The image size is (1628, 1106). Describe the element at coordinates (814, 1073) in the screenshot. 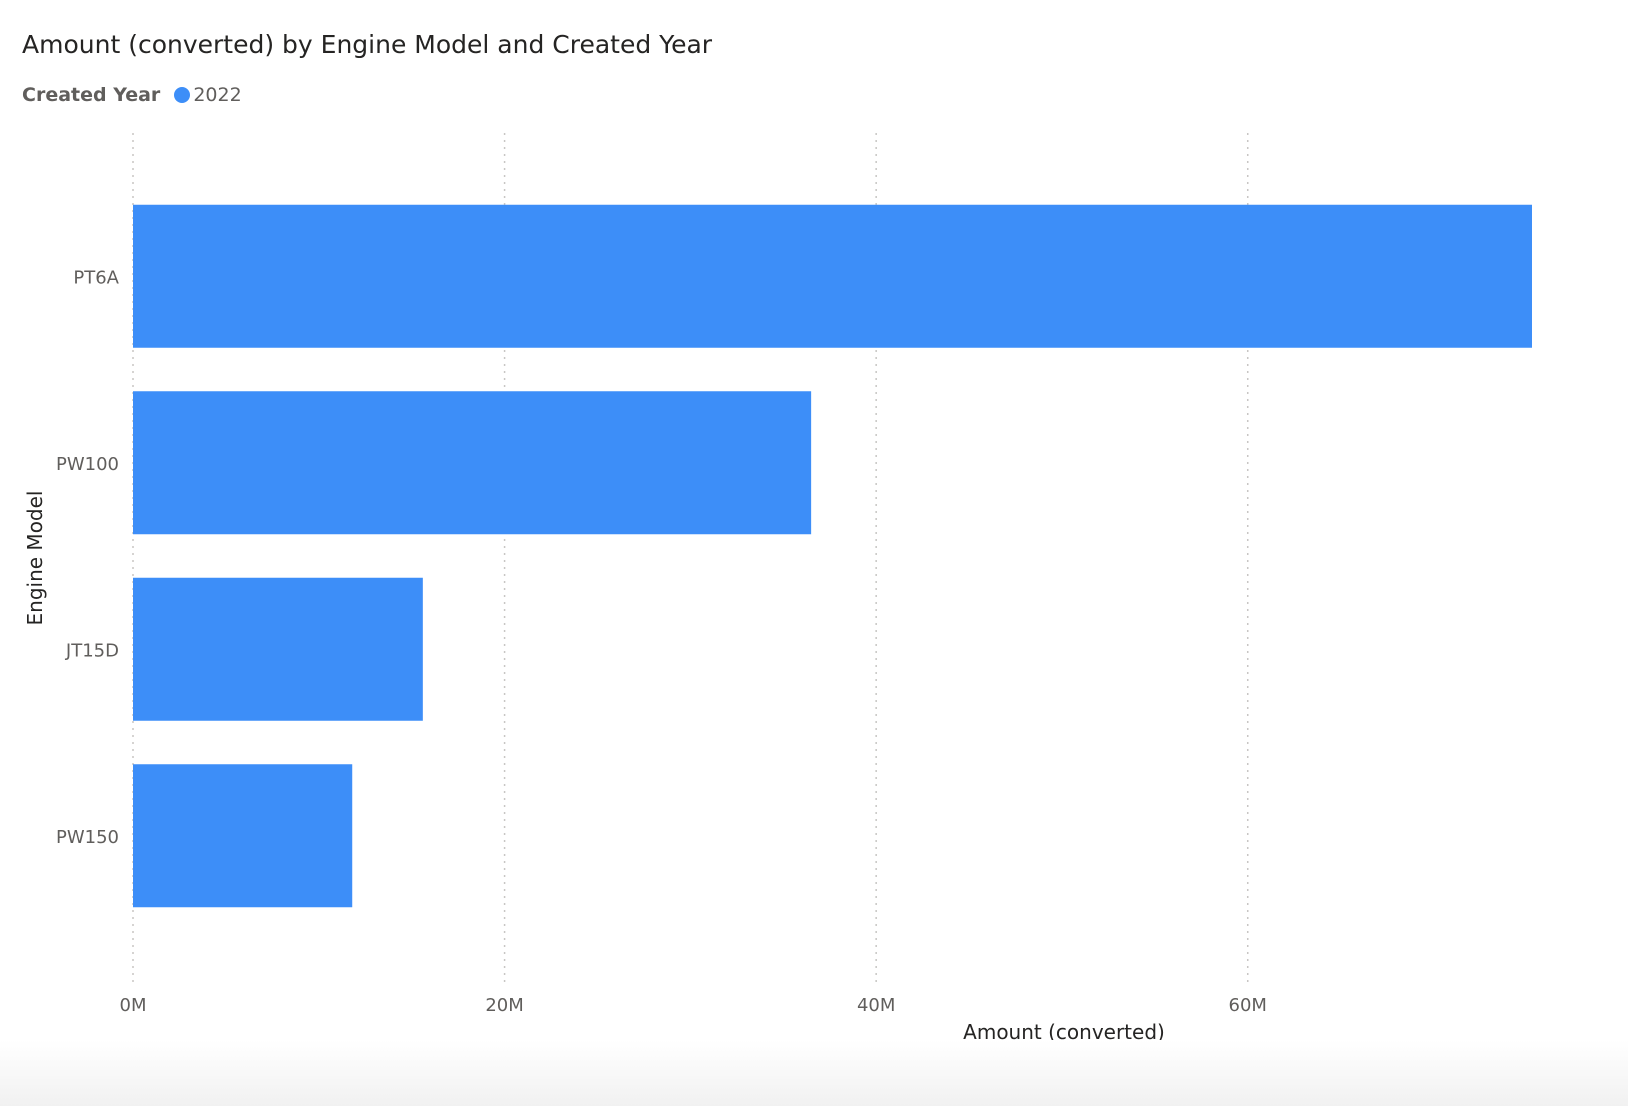

I see `bottom-fade` at that location.